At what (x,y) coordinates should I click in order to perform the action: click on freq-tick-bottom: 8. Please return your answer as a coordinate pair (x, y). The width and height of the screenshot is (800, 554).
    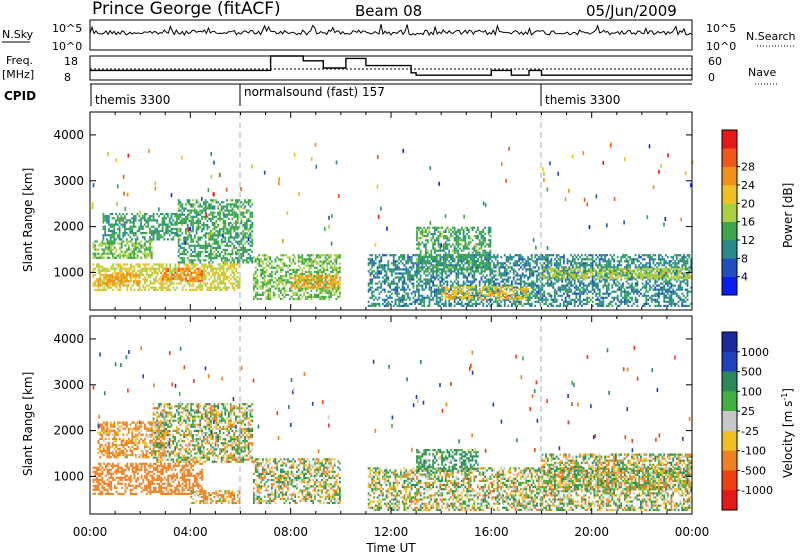
    Looking at the image, I should click on (67, 77).